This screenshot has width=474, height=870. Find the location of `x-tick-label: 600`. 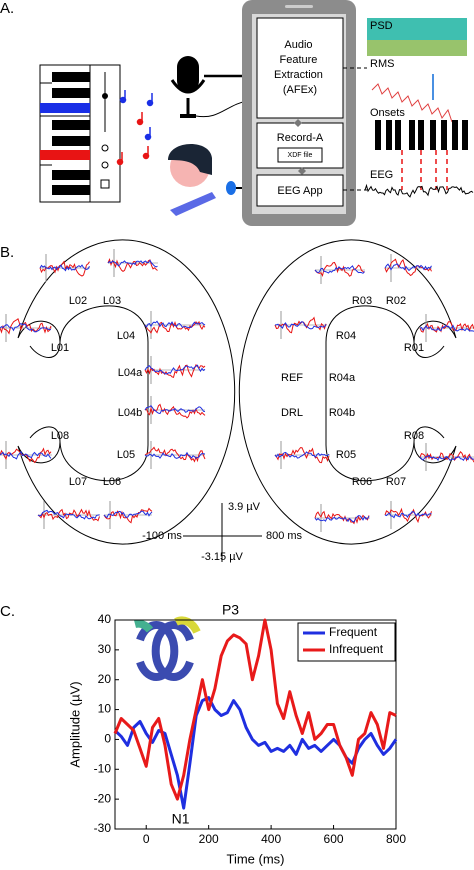

x-tick-label: 600 is located at coordinates (334, 839).